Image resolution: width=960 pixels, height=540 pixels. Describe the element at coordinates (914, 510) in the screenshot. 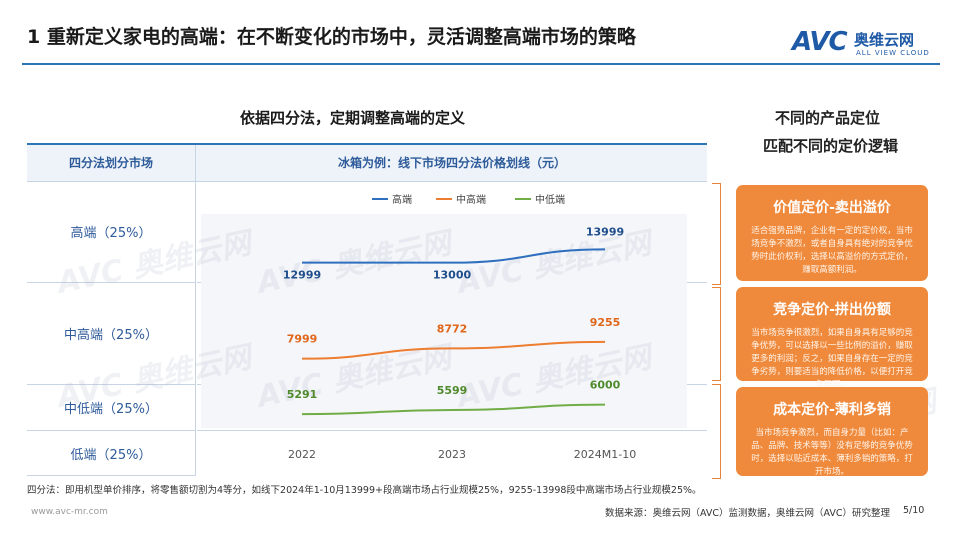

I see `page-number: 5/10` at that location.